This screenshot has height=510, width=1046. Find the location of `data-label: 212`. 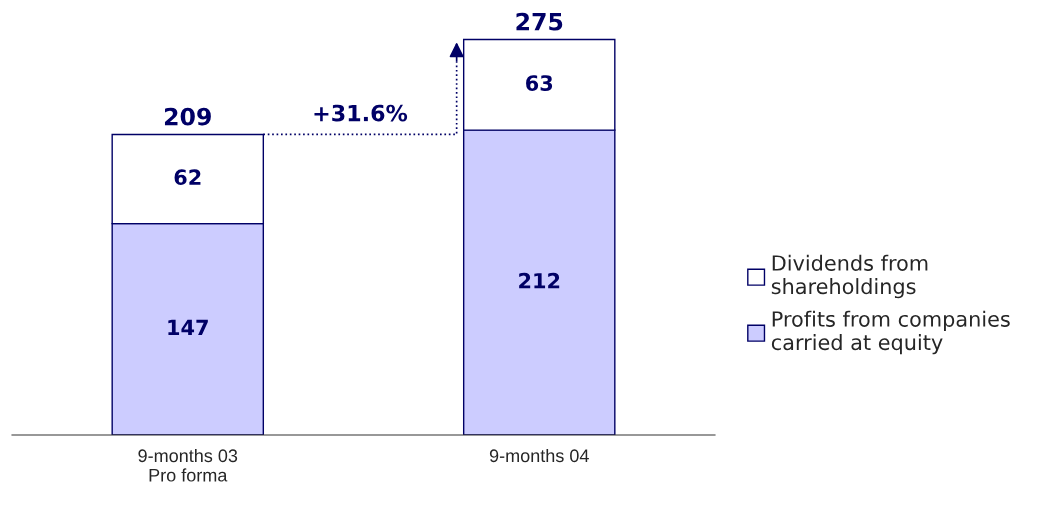

data-label: 212 is located at coordinates (539, 280).